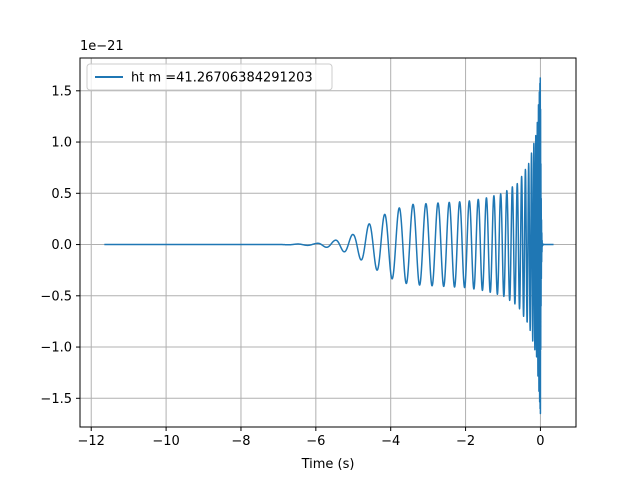 This screenshot has width=640, height=480. Describe the element at coordinates (222, 78) in the screenshot. I see `legend-label: ht m =41.26706384291203` at that location.